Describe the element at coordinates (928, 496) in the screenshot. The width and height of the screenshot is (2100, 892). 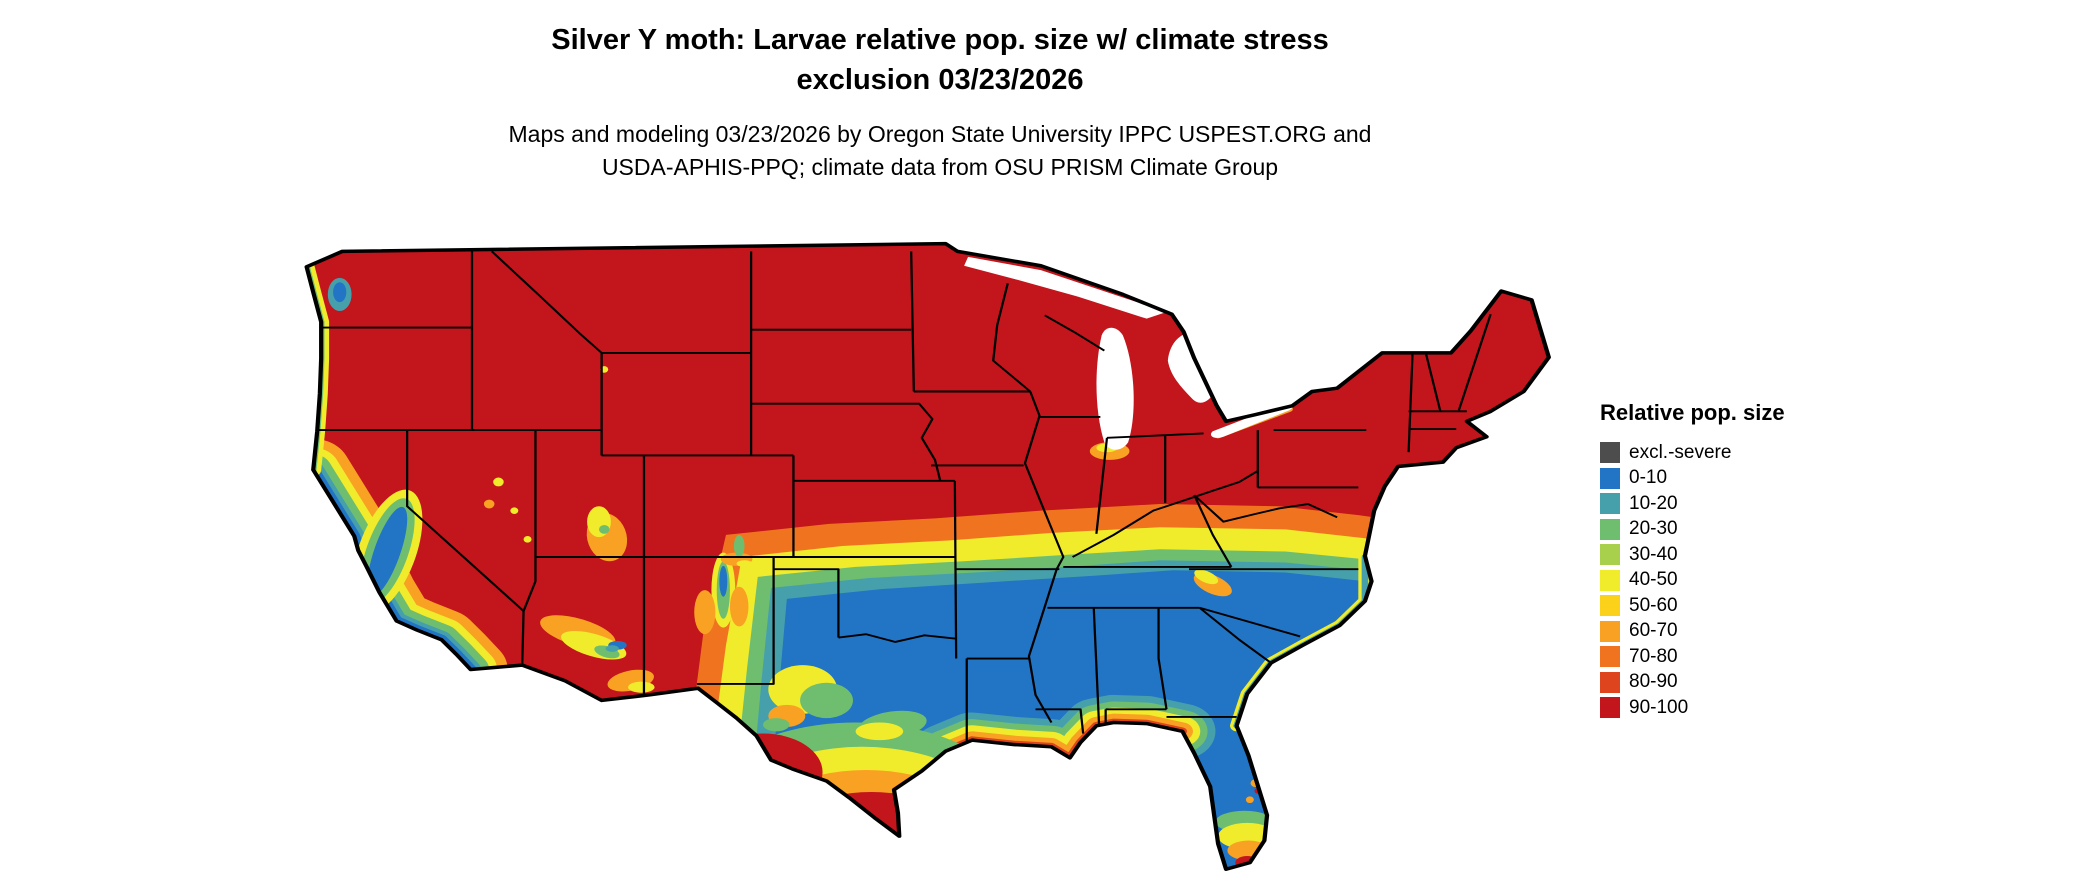
I see `state-borders-central` at that location.